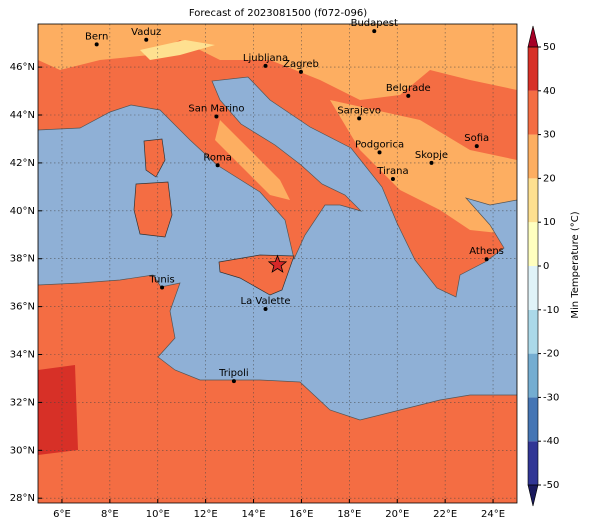 The image size is (592, 532). What do you see at coordinates (153, 209) in the screenshot?
I see `sardinia` at bounding box center [153, 209].